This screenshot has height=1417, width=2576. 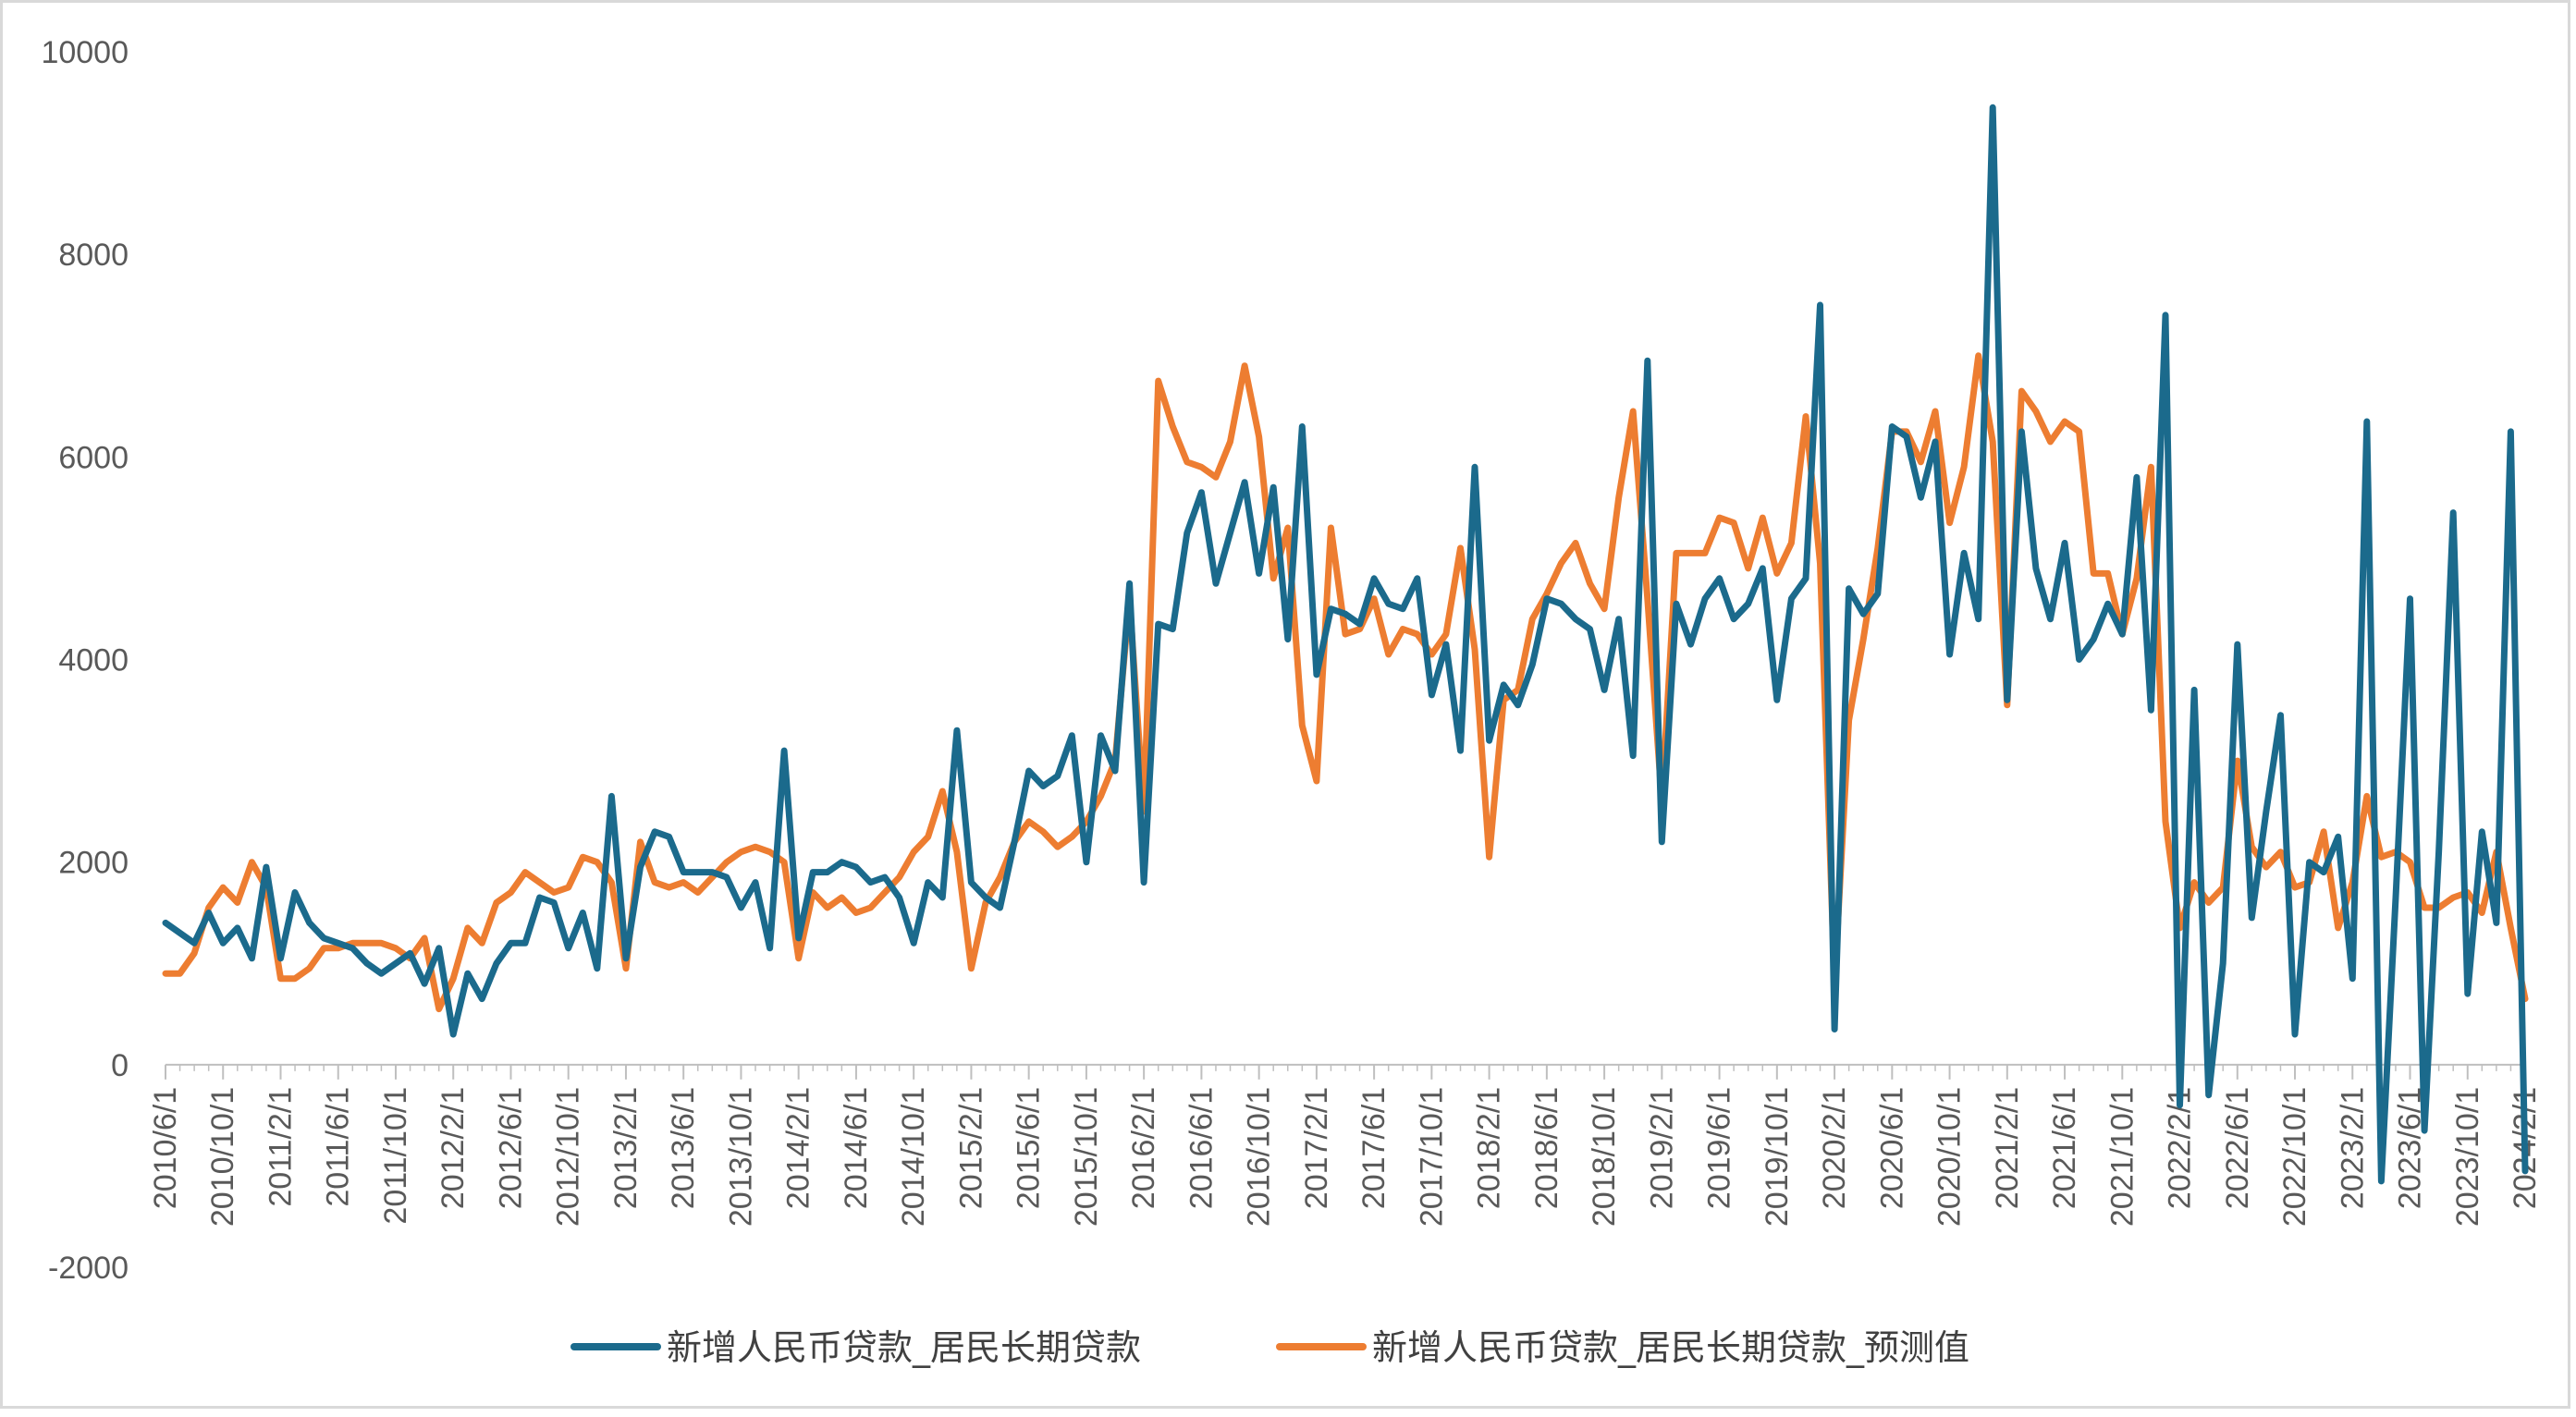 I want to click on x-tick-label: 2021/10/1, so click(x=2122, y=1157).